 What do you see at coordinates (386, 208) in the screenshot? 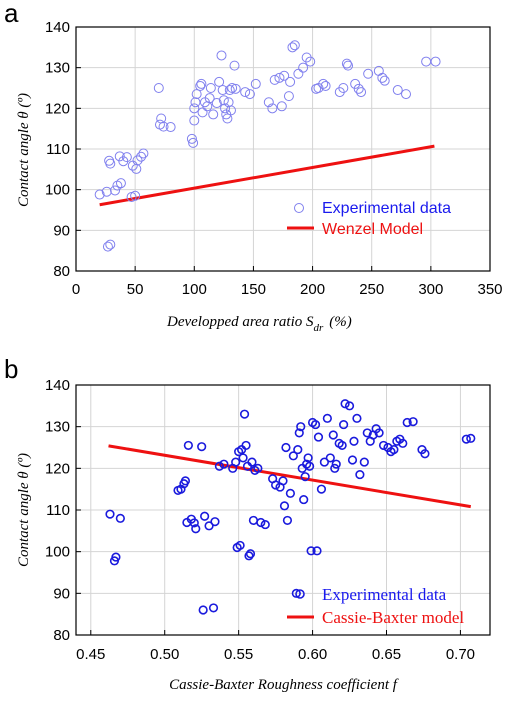
I see `legend-label-points-a: Experimental data` at bounding box center [386, 208].